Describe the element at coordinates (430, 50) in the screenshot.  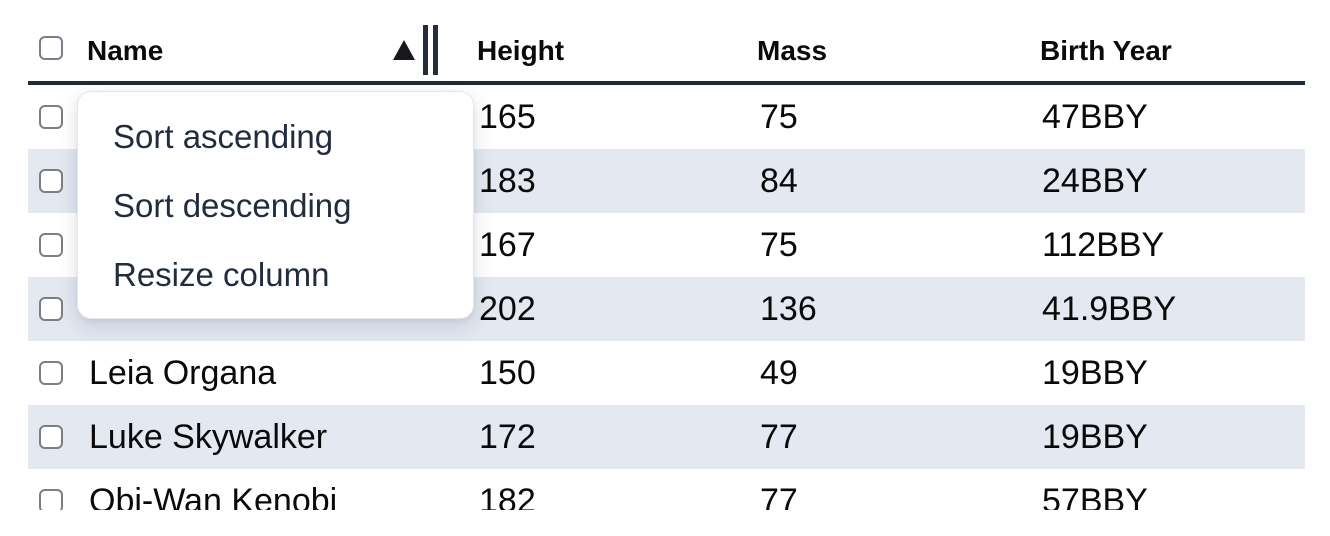
I see `column-resize-handle-icon` at that location.